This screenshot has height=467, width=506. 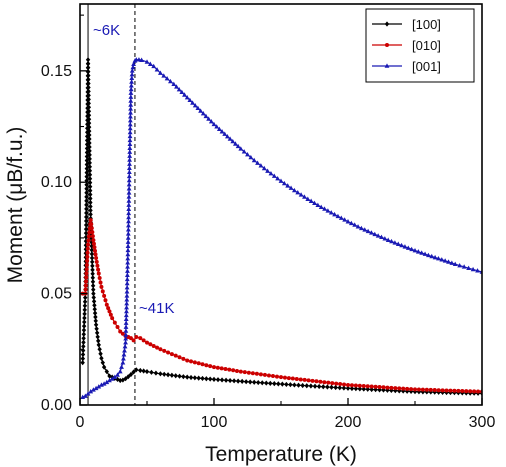 I want to click on legend-item: [010], so click(x=406, y=45).